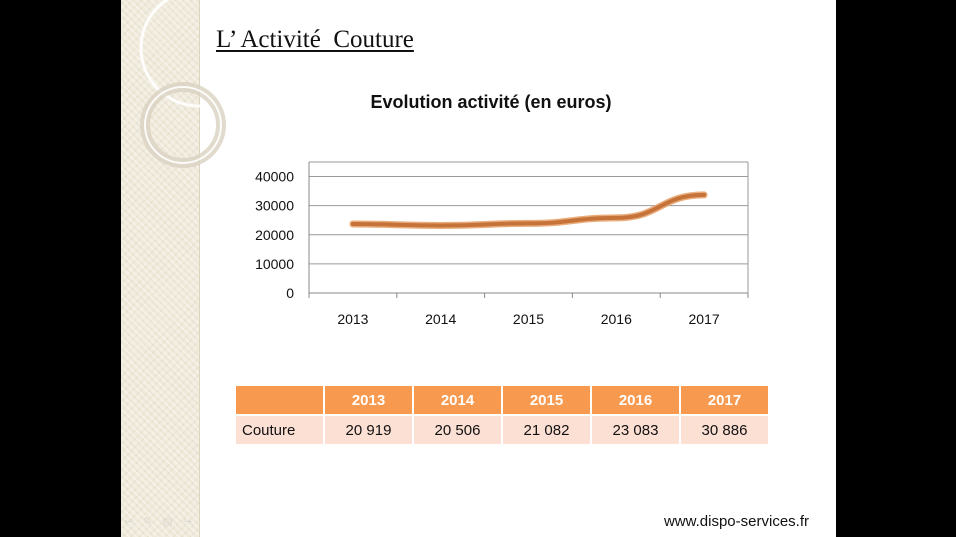 The image size is (956, 537). What do you see at coordinates (274, 264) in the screenshot?
I see `y-tick-label: 10000` at bounding box center [274, 264].